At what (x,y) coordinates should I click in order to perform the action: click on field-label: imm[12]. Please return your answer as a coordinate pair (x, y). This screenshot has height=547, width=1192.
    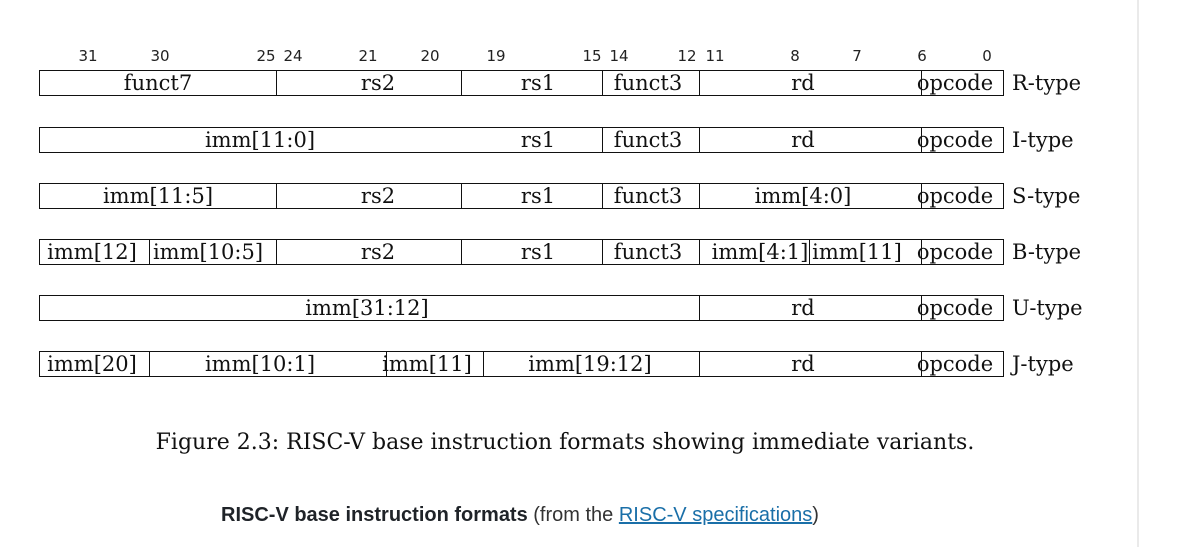
    Looking at the image, I should click on (92, 252).